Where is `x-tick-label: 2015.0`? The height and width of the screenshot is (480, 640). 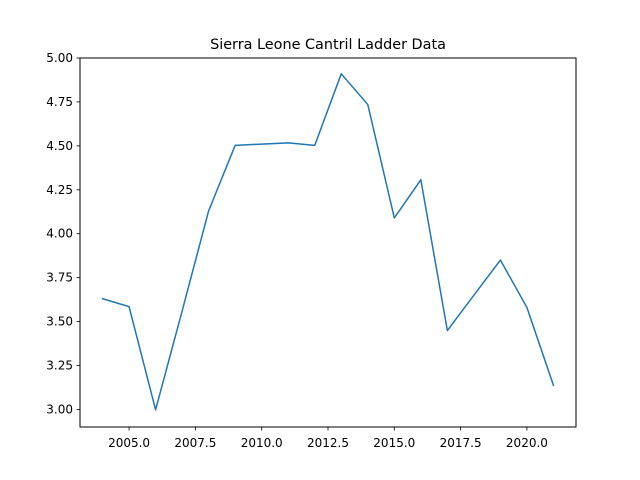 x-tick-label: 2015.0 is located at coordinates (394, 443).